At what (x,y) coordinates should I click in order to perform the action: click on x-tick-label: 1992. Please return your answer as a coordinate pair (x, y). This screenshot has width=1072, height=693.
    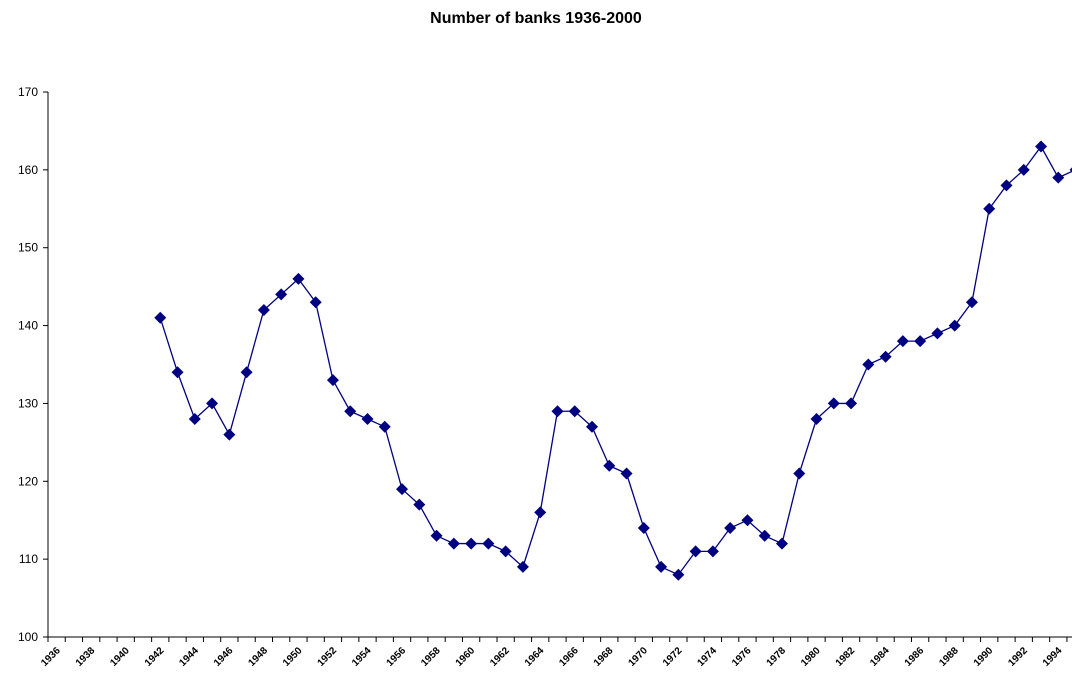
    Looking at the image, I should click on (1018, 657).